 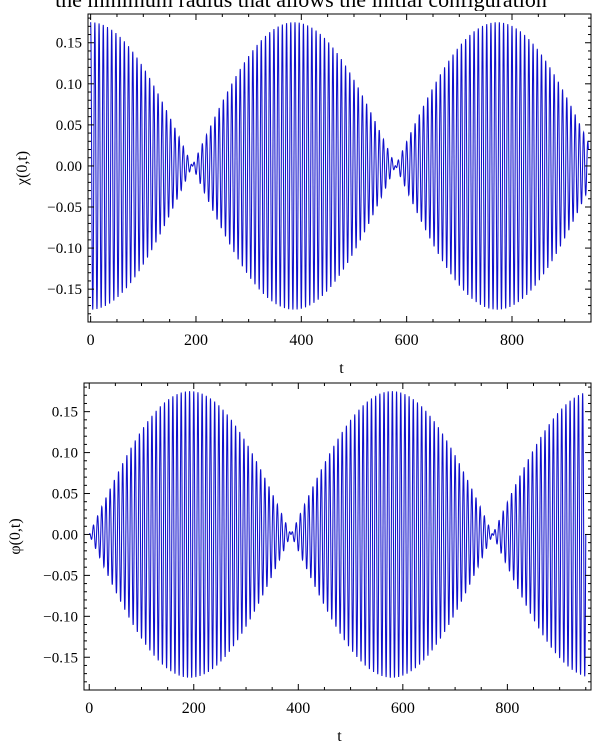 I want to click on y-axis-label: φ(0,t), so click(x=15, y=536).